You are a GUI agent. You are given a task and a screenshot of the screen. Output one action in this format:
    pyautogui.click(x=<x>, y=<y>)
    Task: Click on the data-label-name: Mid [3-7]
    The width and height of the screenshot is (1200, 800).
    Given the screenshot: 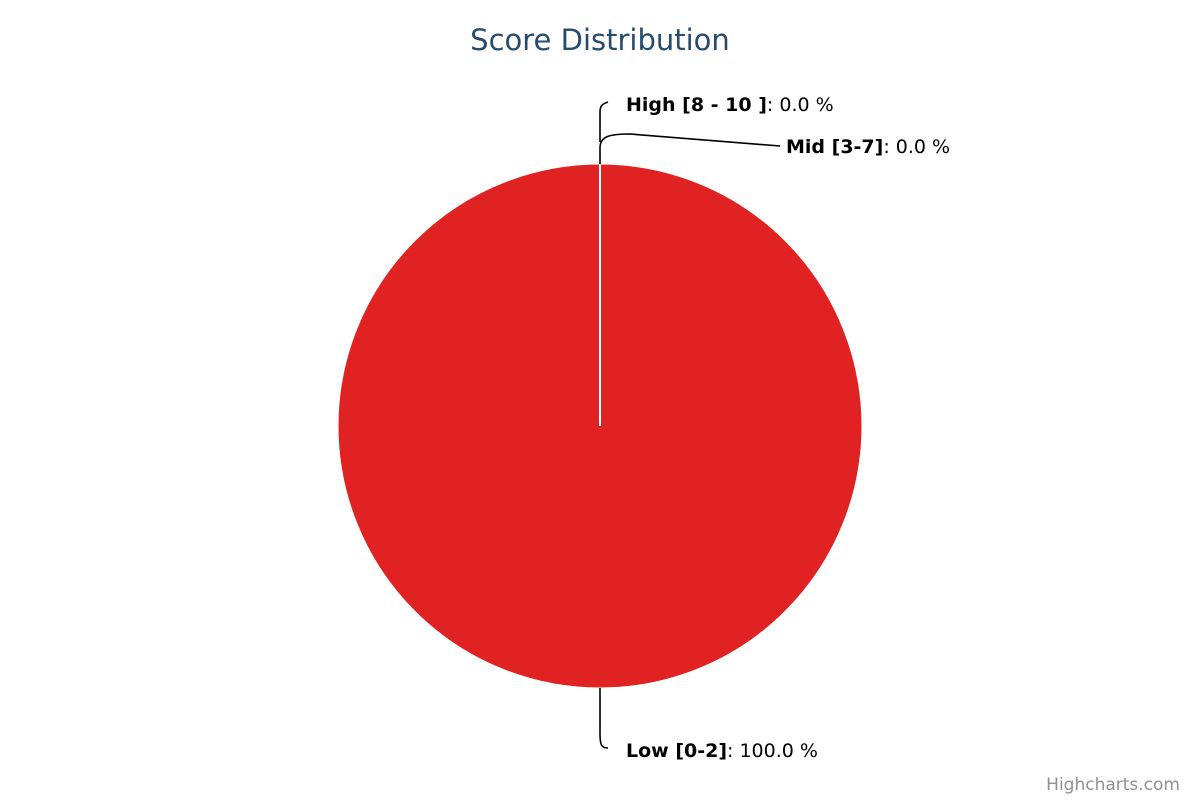 What is the action you would take?
    pyautogui.click(x=834, y=147)
    